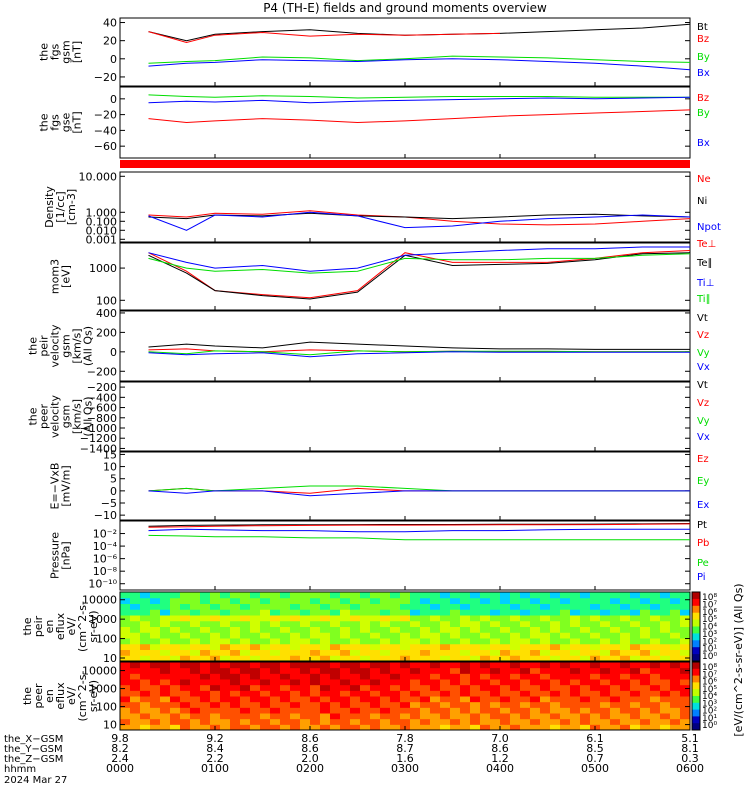  Describe the element at coordinates (77, 122) in the screenshot. I see `y-axis-label-line: [nT]` at that location.